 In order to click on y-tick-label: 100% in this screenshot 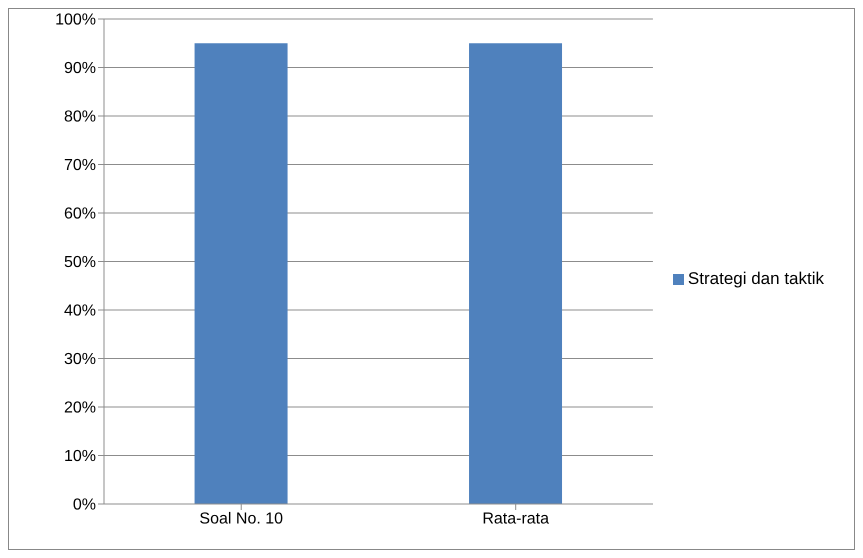, I will do `click(75, 20)`.